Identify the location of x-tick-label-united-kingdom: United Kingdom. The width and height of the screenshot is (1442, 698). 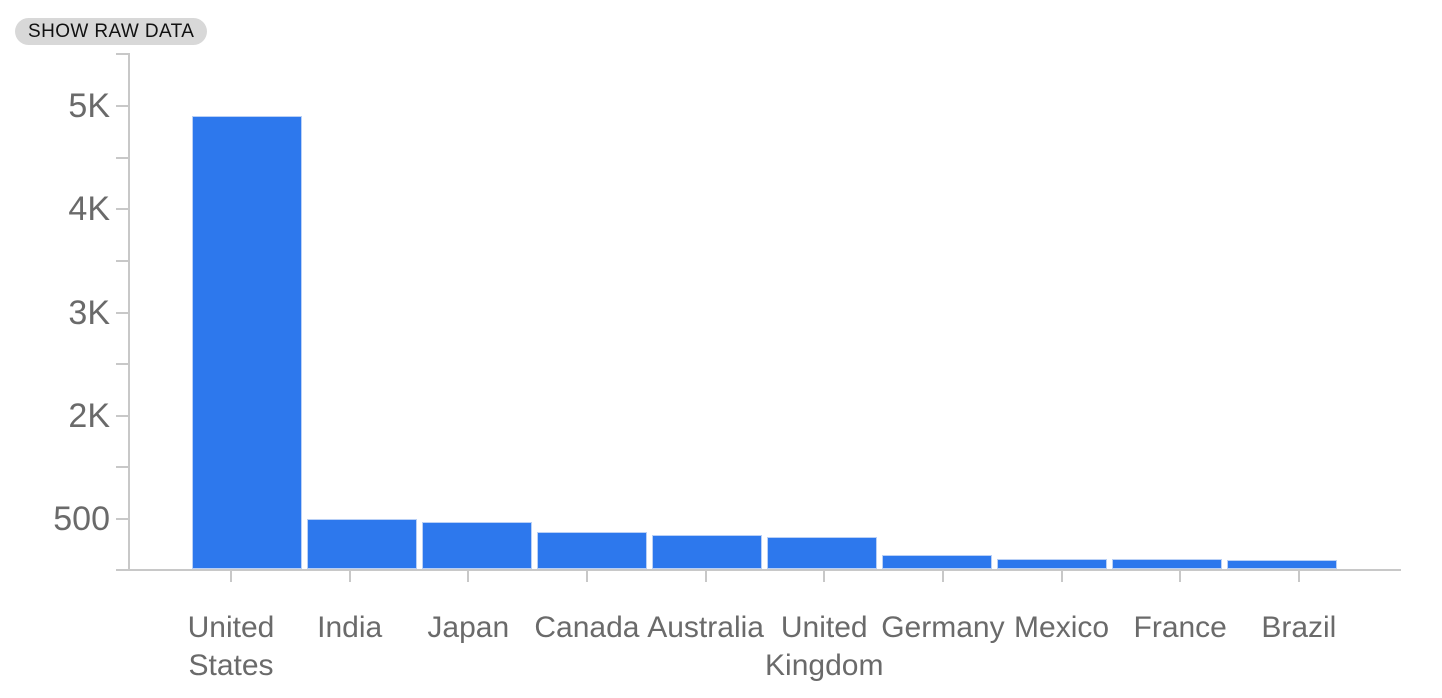
(824, 646).